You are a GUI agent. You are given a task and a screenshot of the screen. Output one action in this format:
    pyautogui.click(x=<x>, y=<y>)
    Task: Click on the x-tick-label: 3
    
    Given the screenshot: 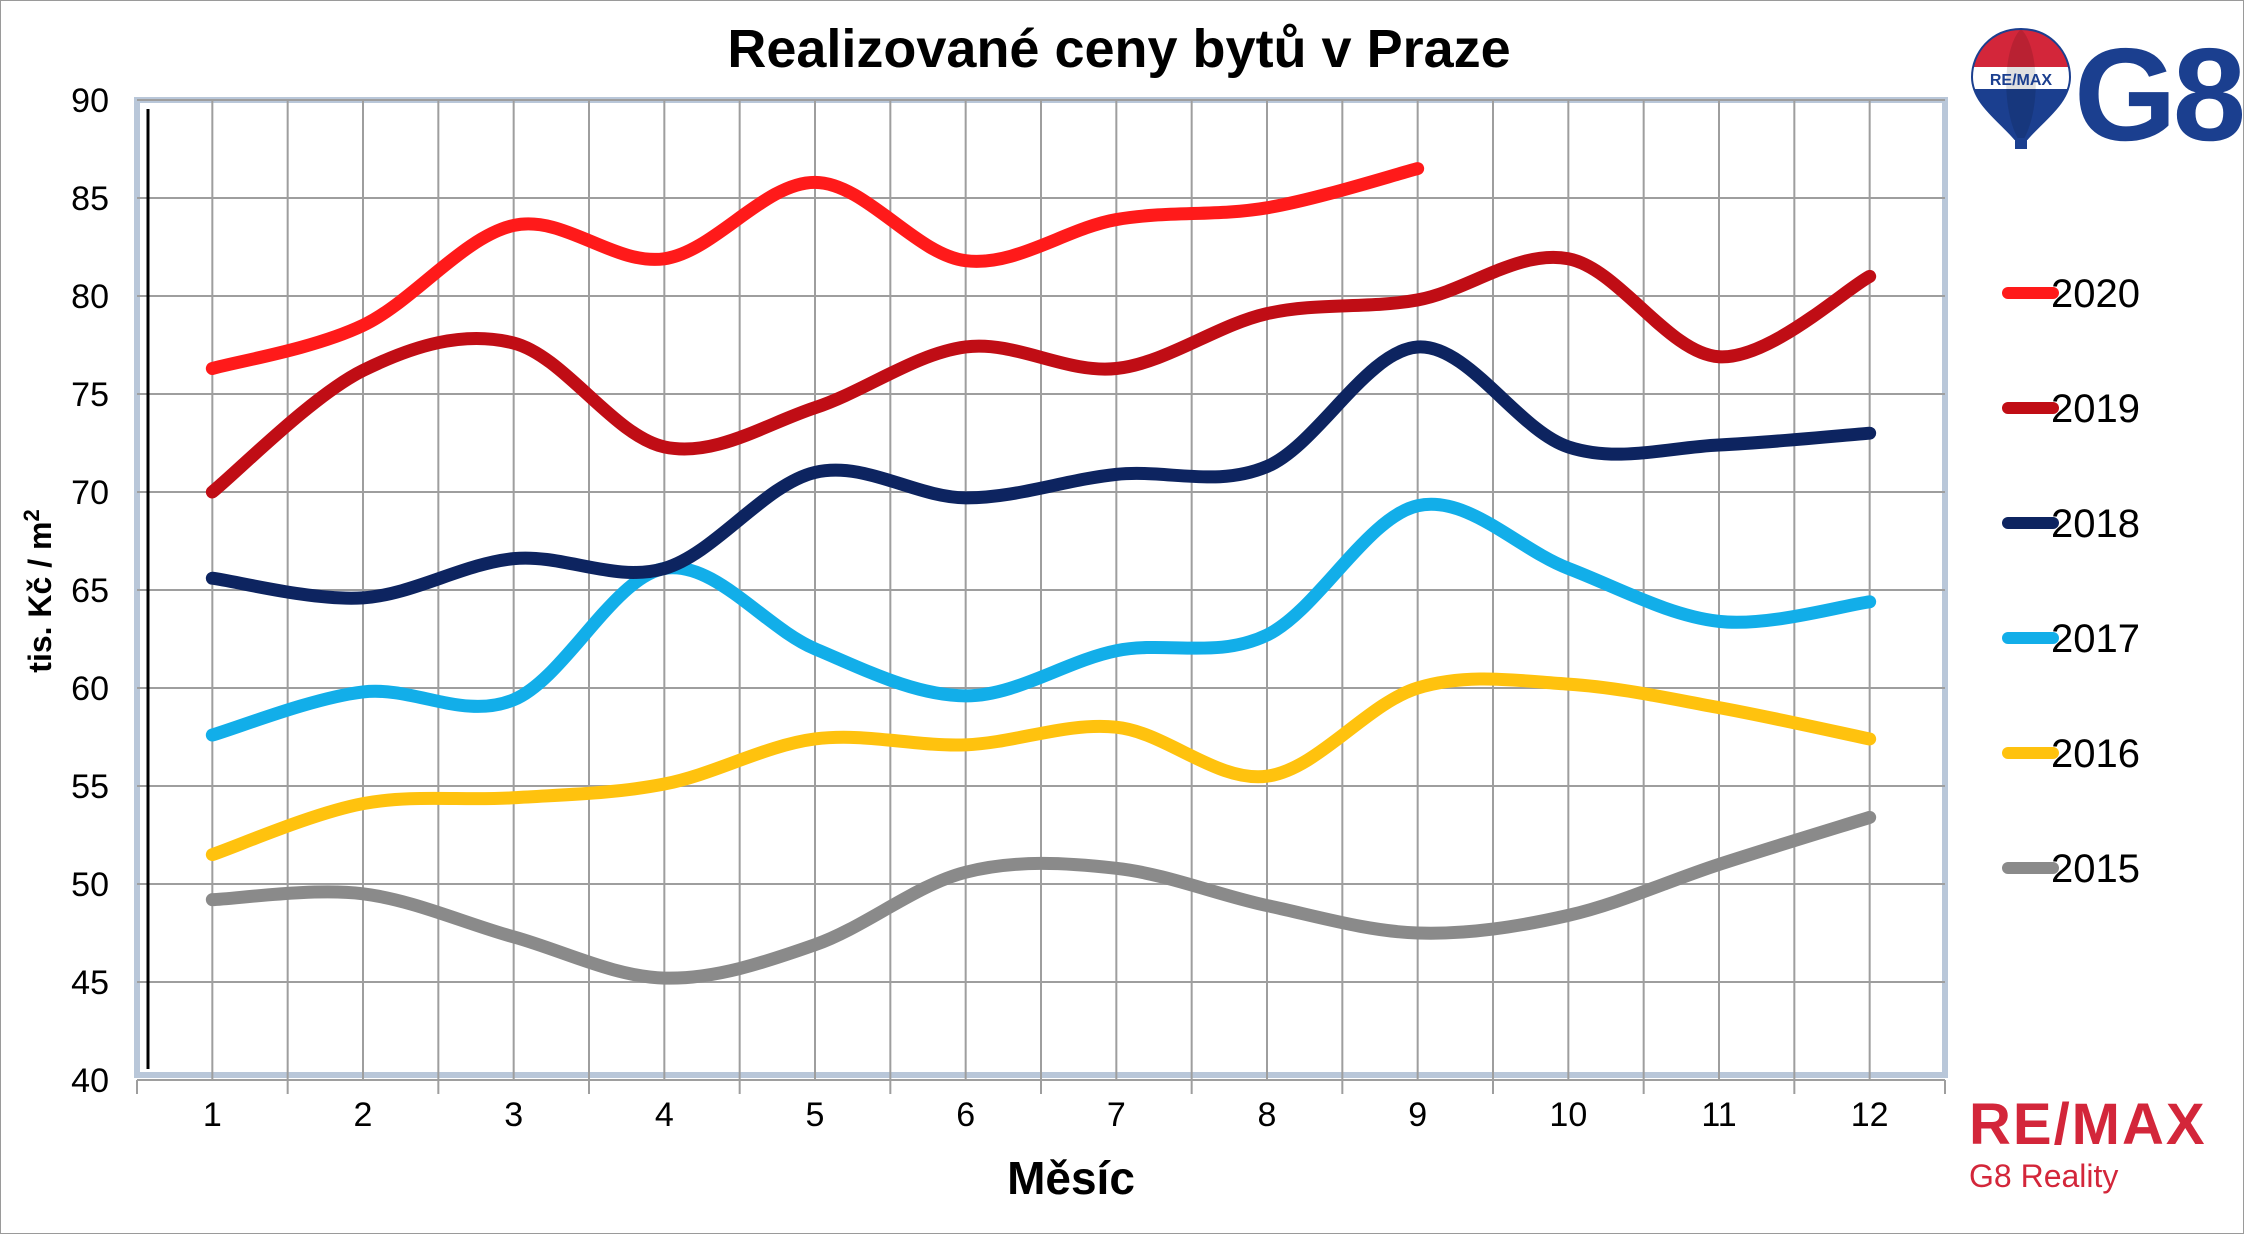 What is the action you would take?
    pyautogui.click(x=513, y=1115)
    